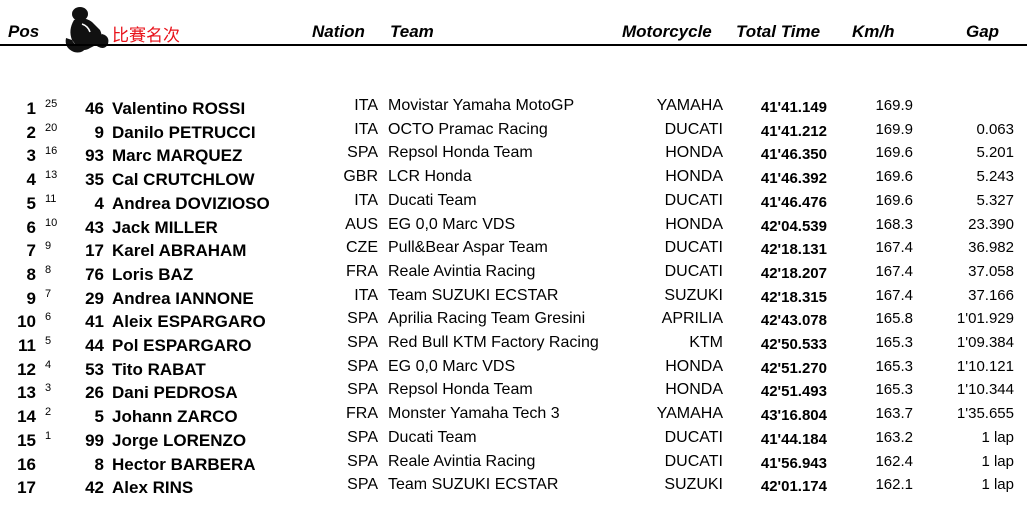 Image resolution: width=1033 pixels, height=507 pixels. I want to click on points-cell: 5, so click(48, 341).